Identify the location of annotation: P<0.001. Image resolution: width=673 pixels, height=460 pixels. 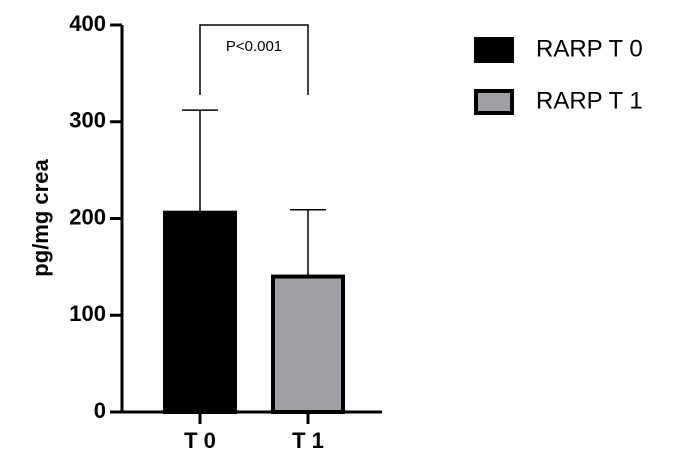
(254, 46).